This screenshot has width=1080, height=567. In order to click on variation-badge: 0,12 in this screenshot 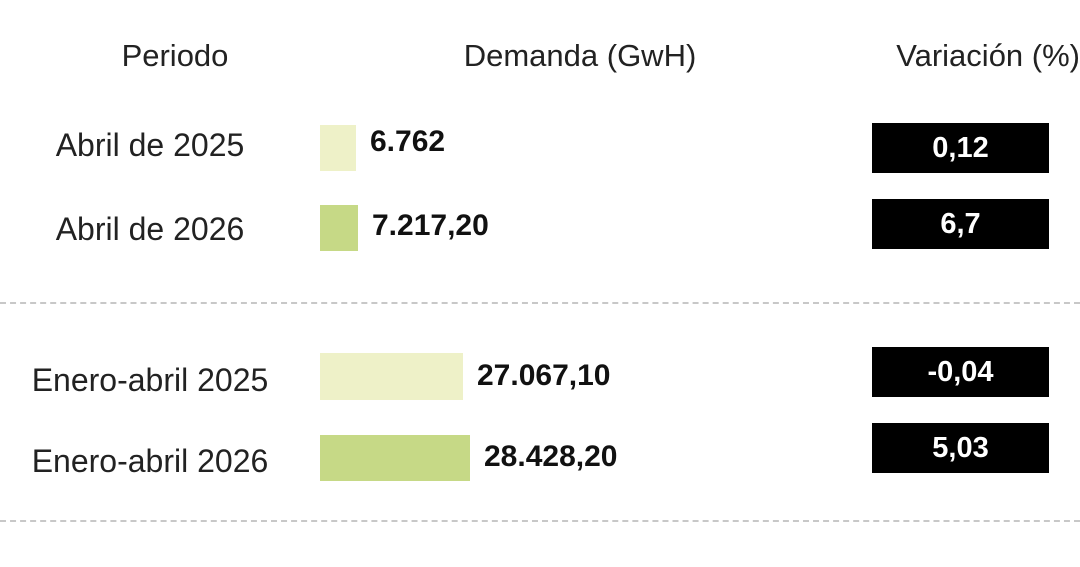, I will do `click(960, 148)`.